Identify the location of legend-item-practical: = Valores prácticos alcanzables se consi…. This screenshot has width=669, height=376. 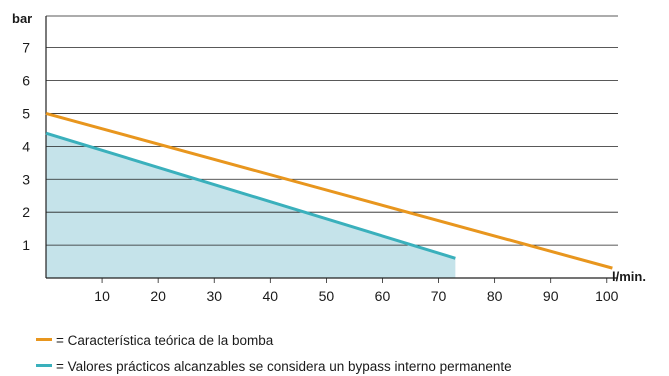
(274, 366).